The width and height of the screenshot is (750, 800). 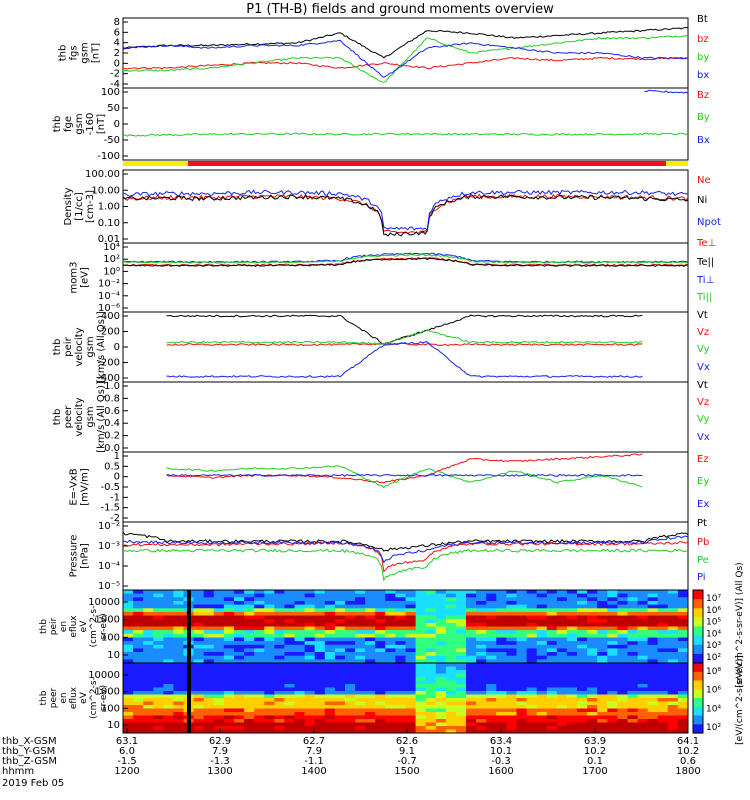 What do you see at coordinates (68, 124) in the screenshot?
I see `y-axis-label: fge` at bounding box center [68, 124].